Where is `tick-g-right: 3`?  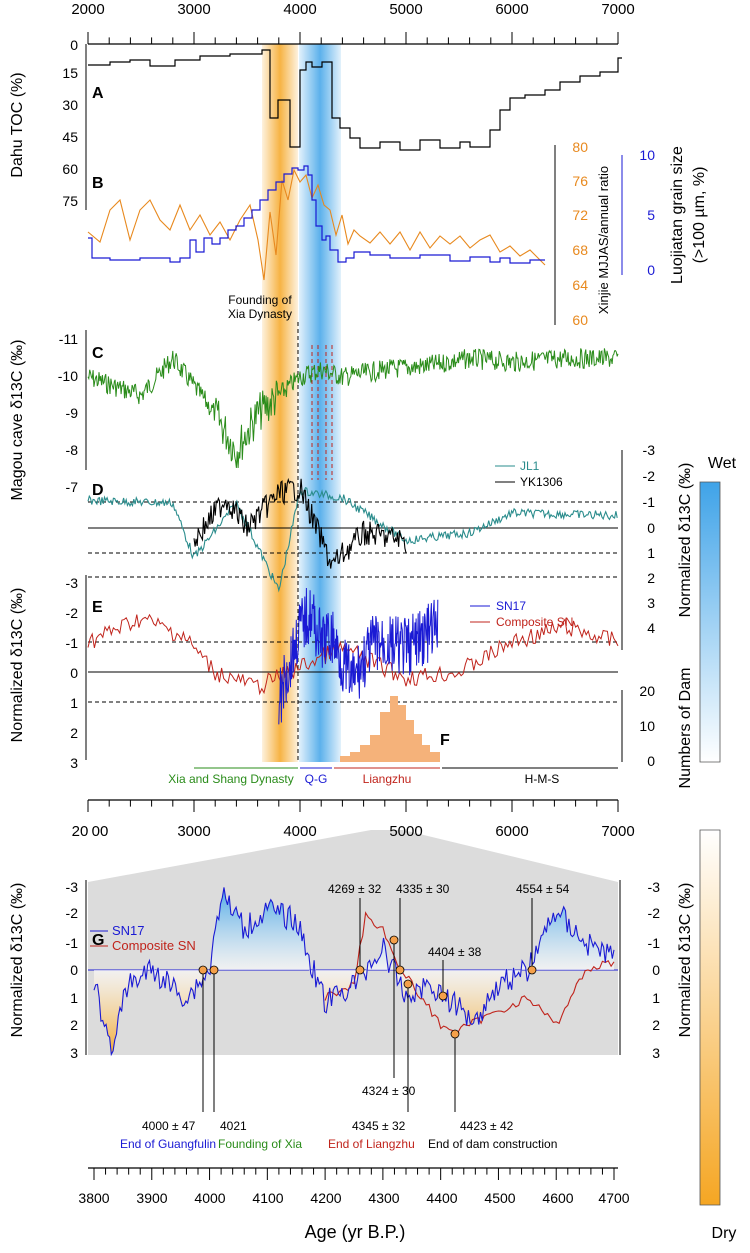 tick-g-right: 3 is located at coordinates (656, 1053).